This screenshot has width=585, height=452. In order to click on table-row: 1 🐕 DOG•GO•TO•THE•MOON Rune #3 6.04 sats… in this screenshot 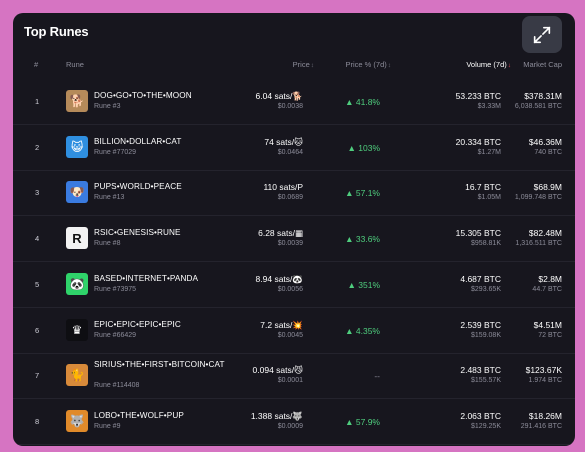, I will do `click(294, 101)`.